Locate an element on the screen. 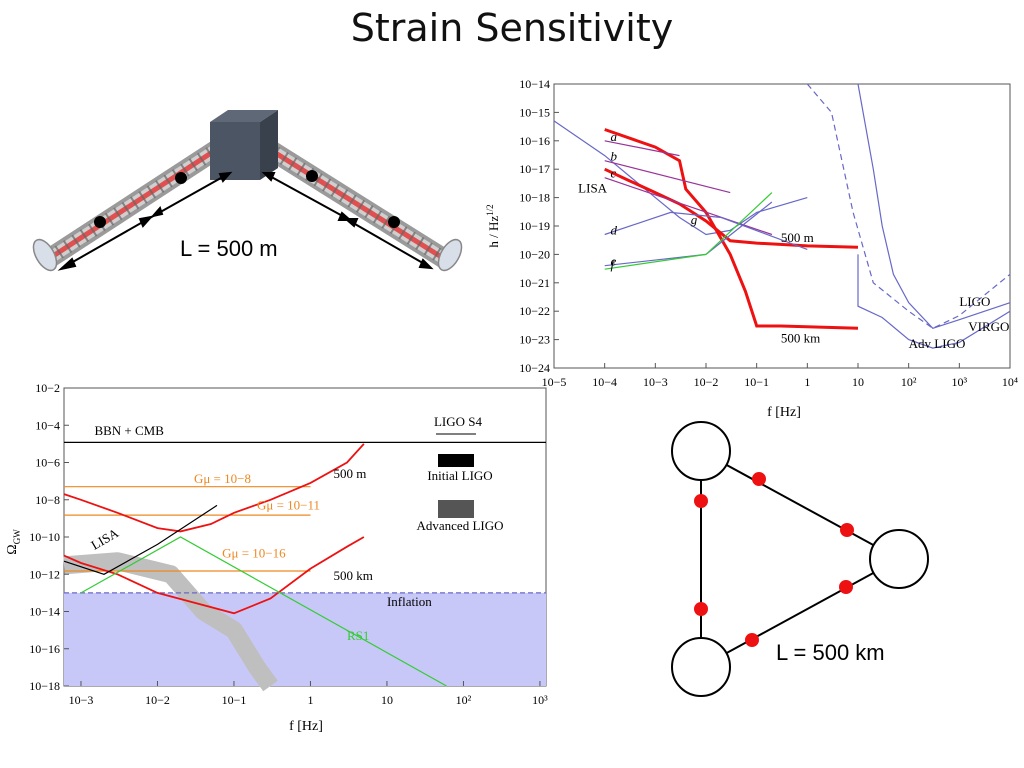 The height and width of the screenshot is (768, 1024). legend-swatch-advanced-ligo is located at coordinates (456, 509).